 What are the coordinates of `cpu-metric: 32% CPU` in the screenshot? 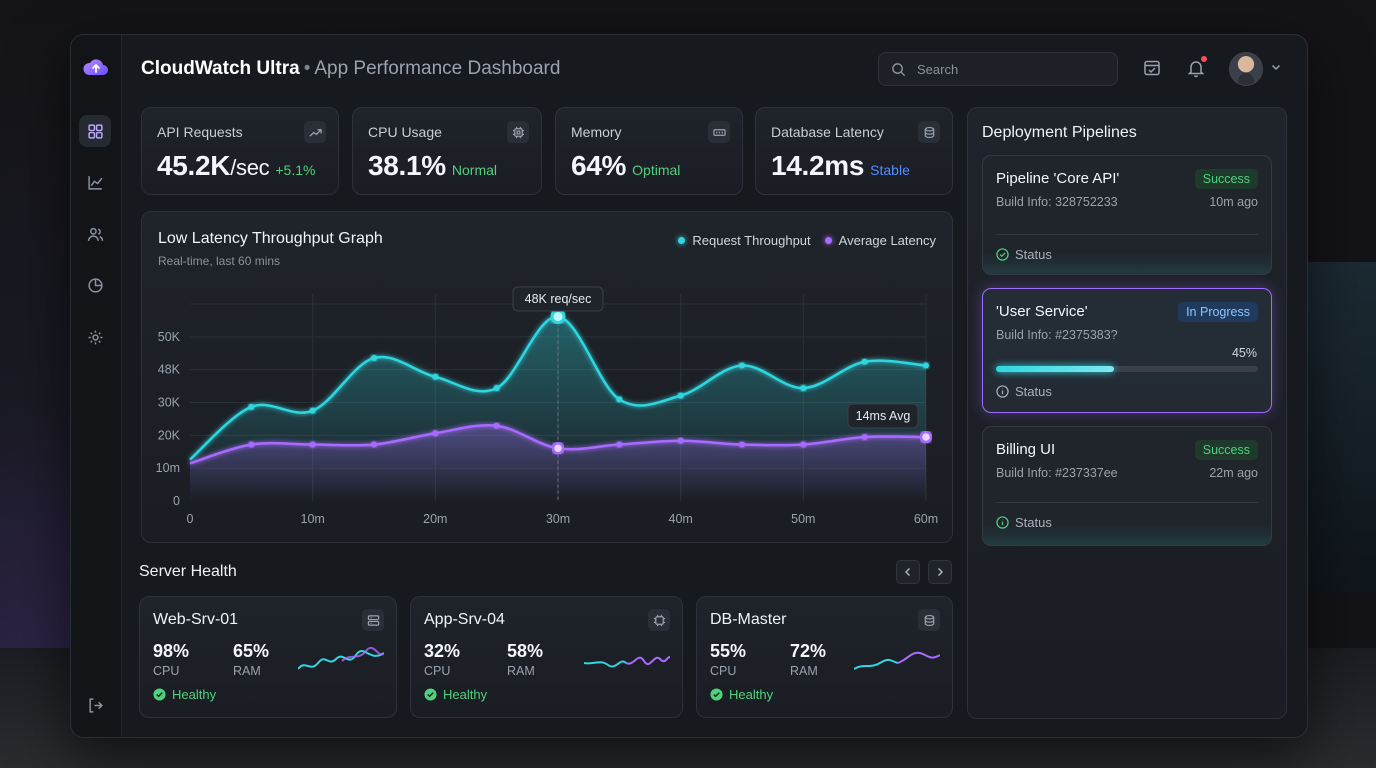 It's located at (442, 659).